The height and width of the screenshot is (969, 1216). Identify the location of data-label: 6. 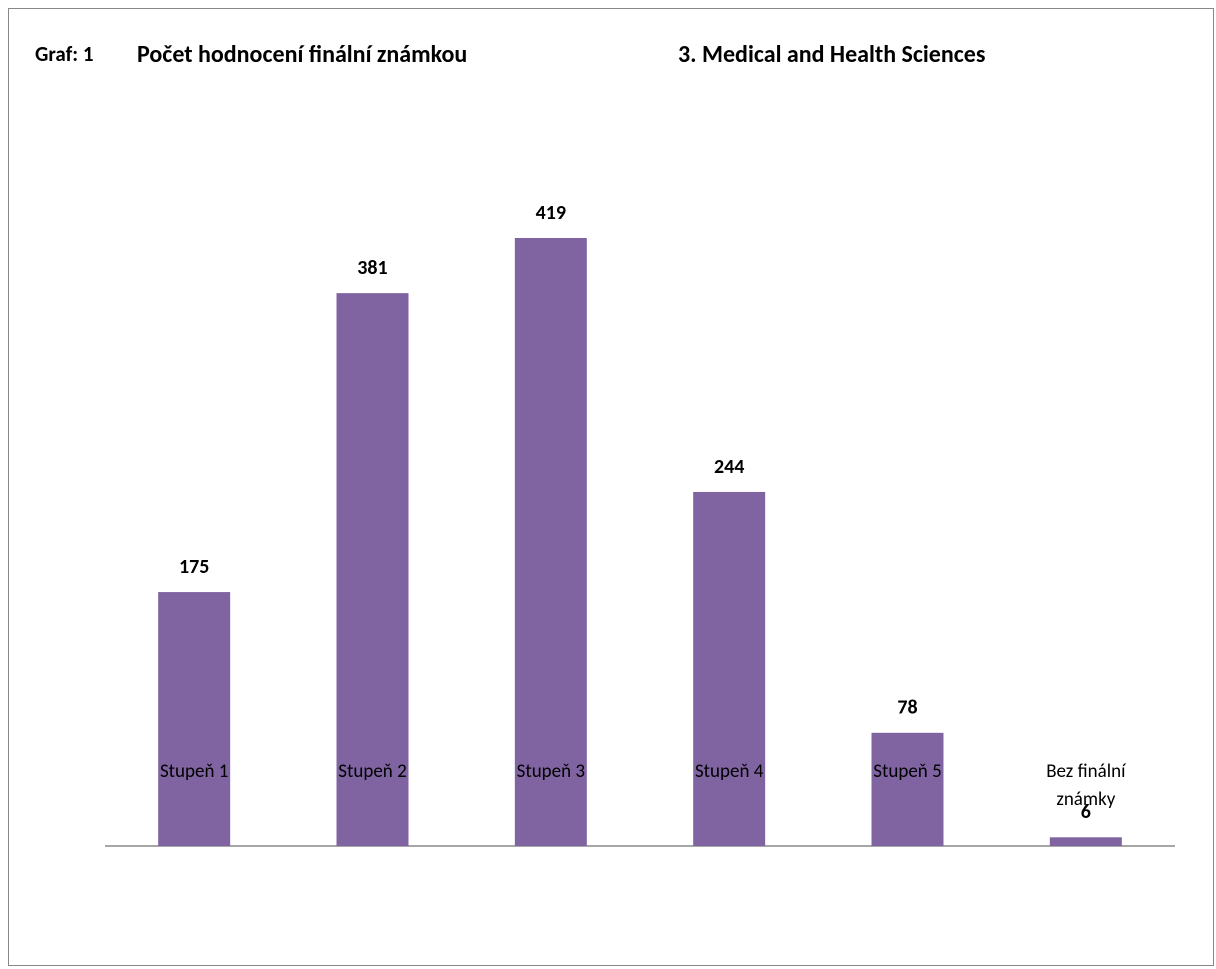
(1086, 812).